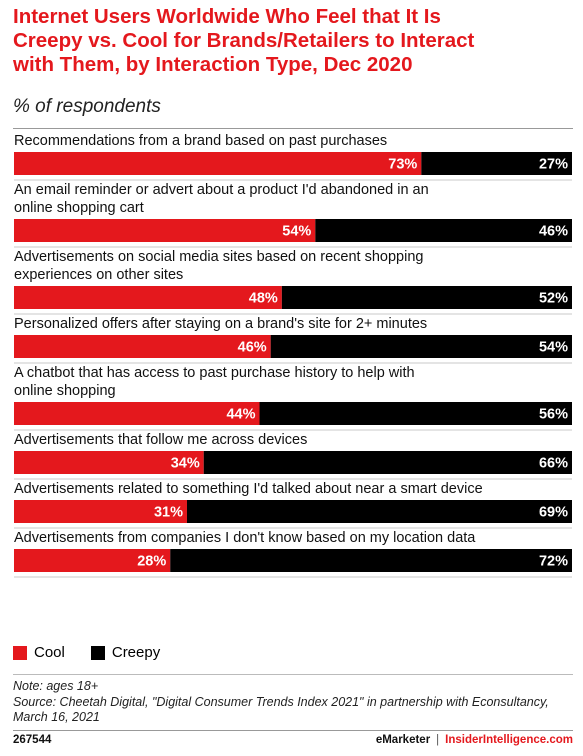 The height and width of the screenshot is (756, 583). Describe the element at coordinates (168, 513) in the screenshot. I see `data-label-cool: 31%` at that location.